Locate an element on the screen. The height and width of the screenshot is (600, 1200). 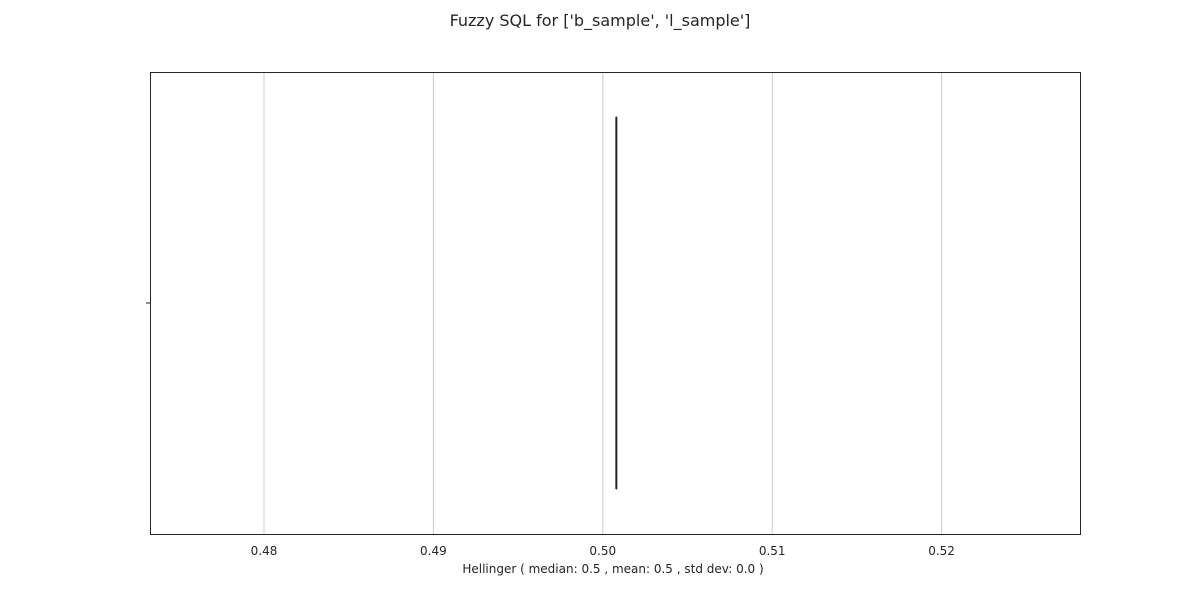
chart-title: Fuzzy SQL for ['b_sample', 'l_sample'] is located at coordinates (600, 21).